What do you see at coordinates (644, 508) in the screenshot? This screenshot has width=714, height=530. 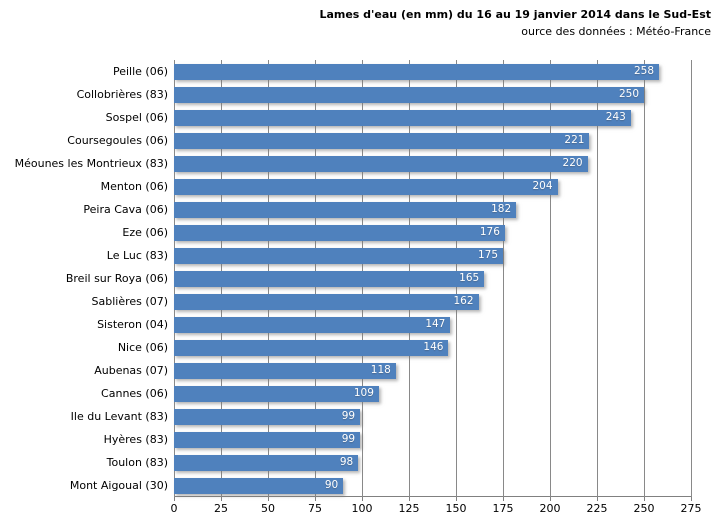 I see `x-tick-label: 250` at bounding box center [644, 508].